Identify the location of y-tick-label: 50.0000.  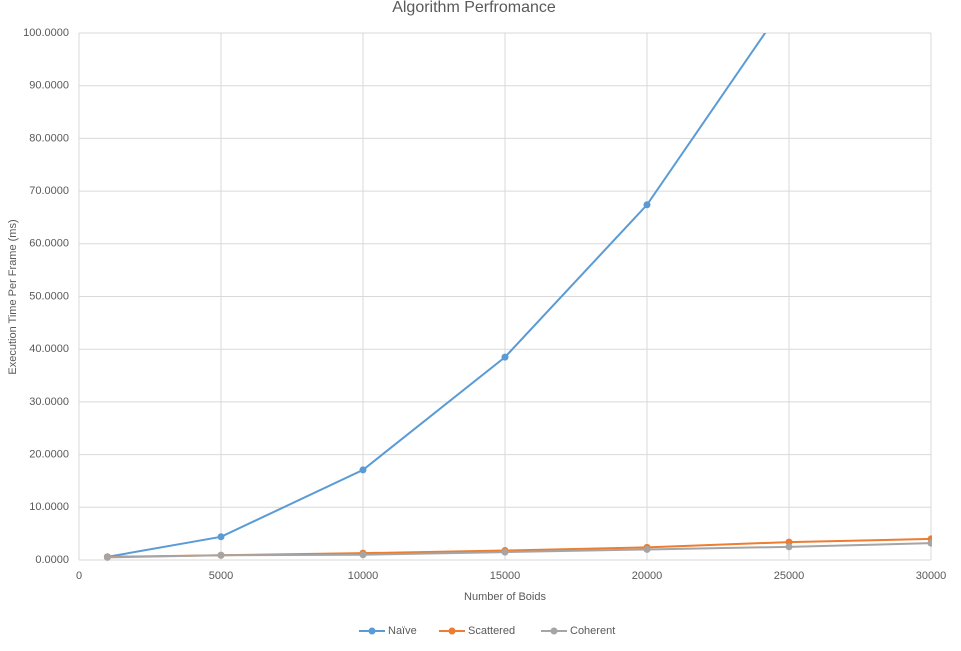
(49, 296).